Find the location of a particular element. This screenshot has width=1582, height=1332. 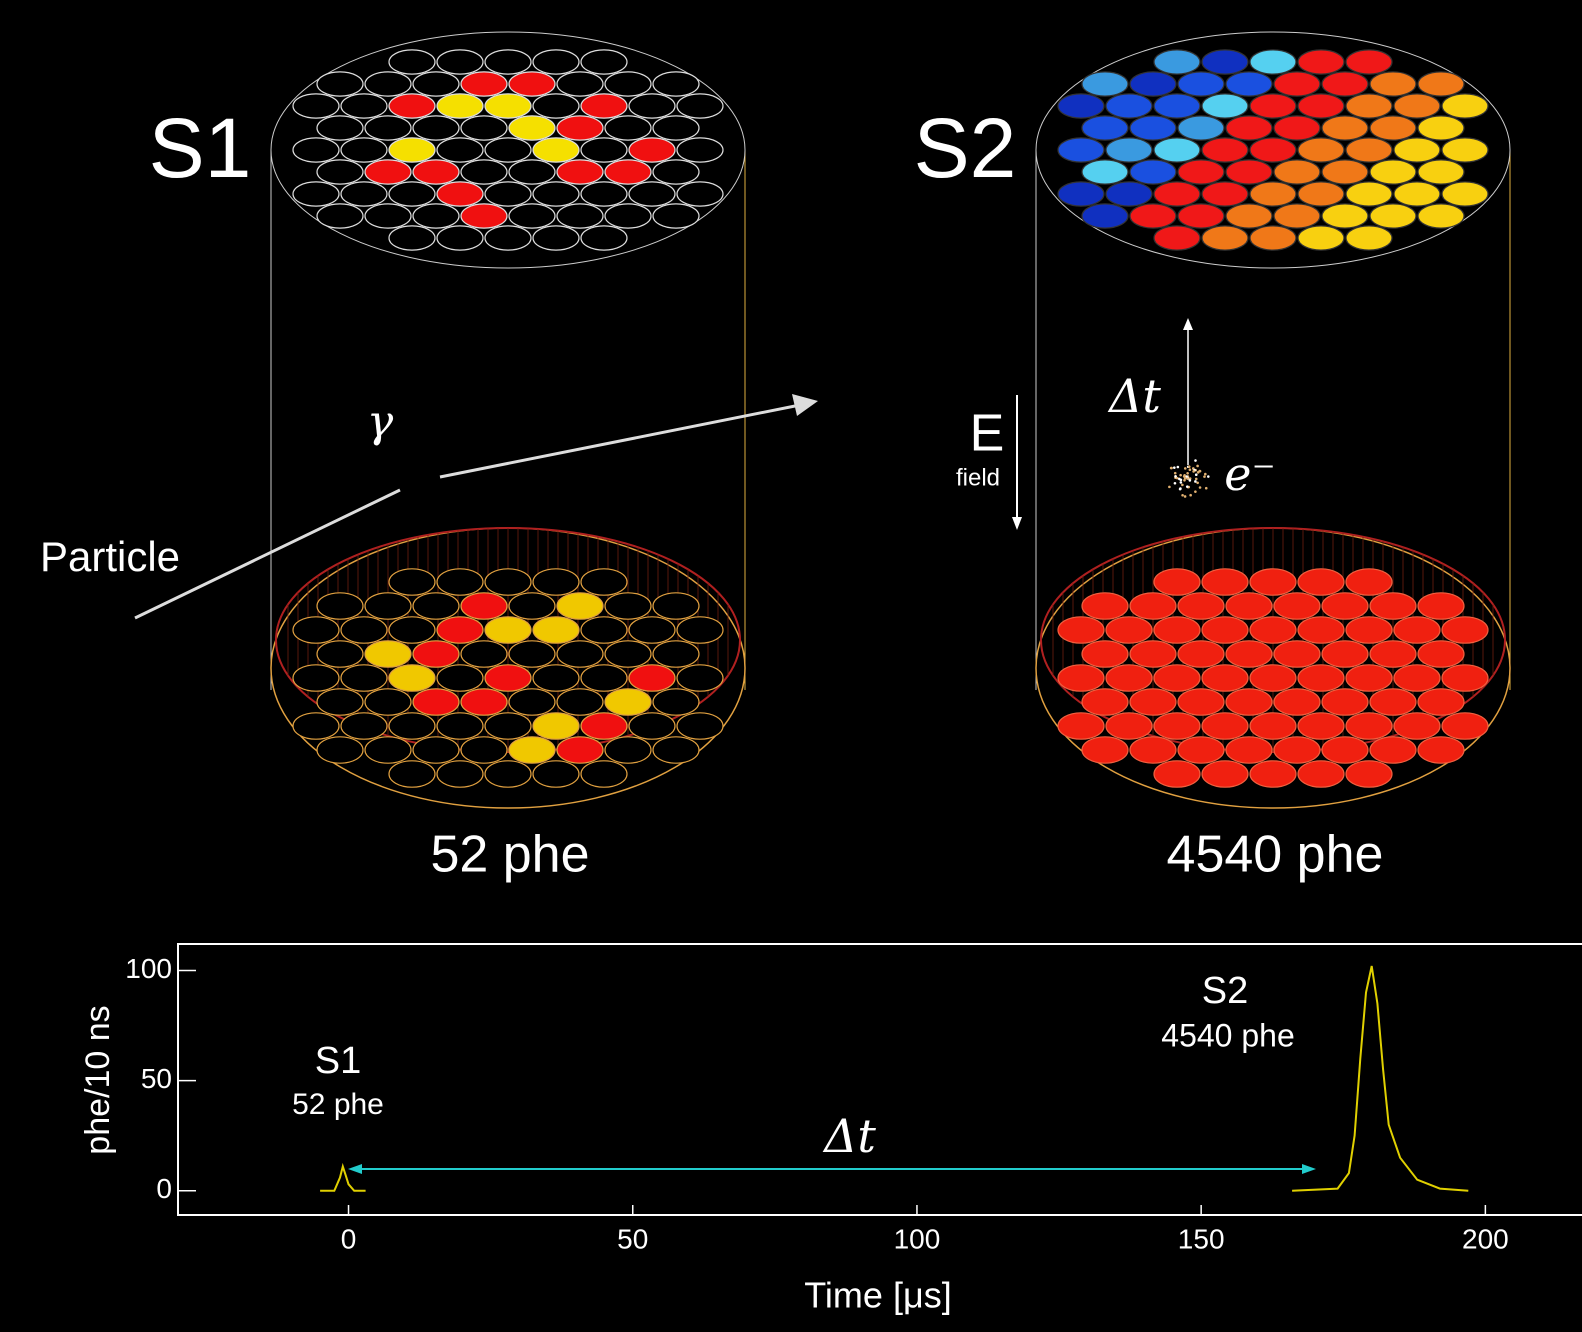

peak-label: S1 is located at coordinates (338, 1061).